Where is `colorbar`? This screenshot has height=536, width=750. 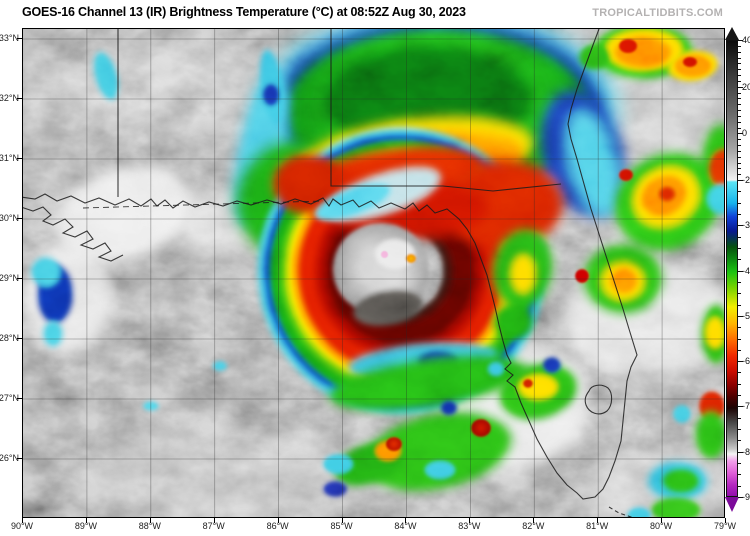 colorbar is located at coordinates (732, 268).